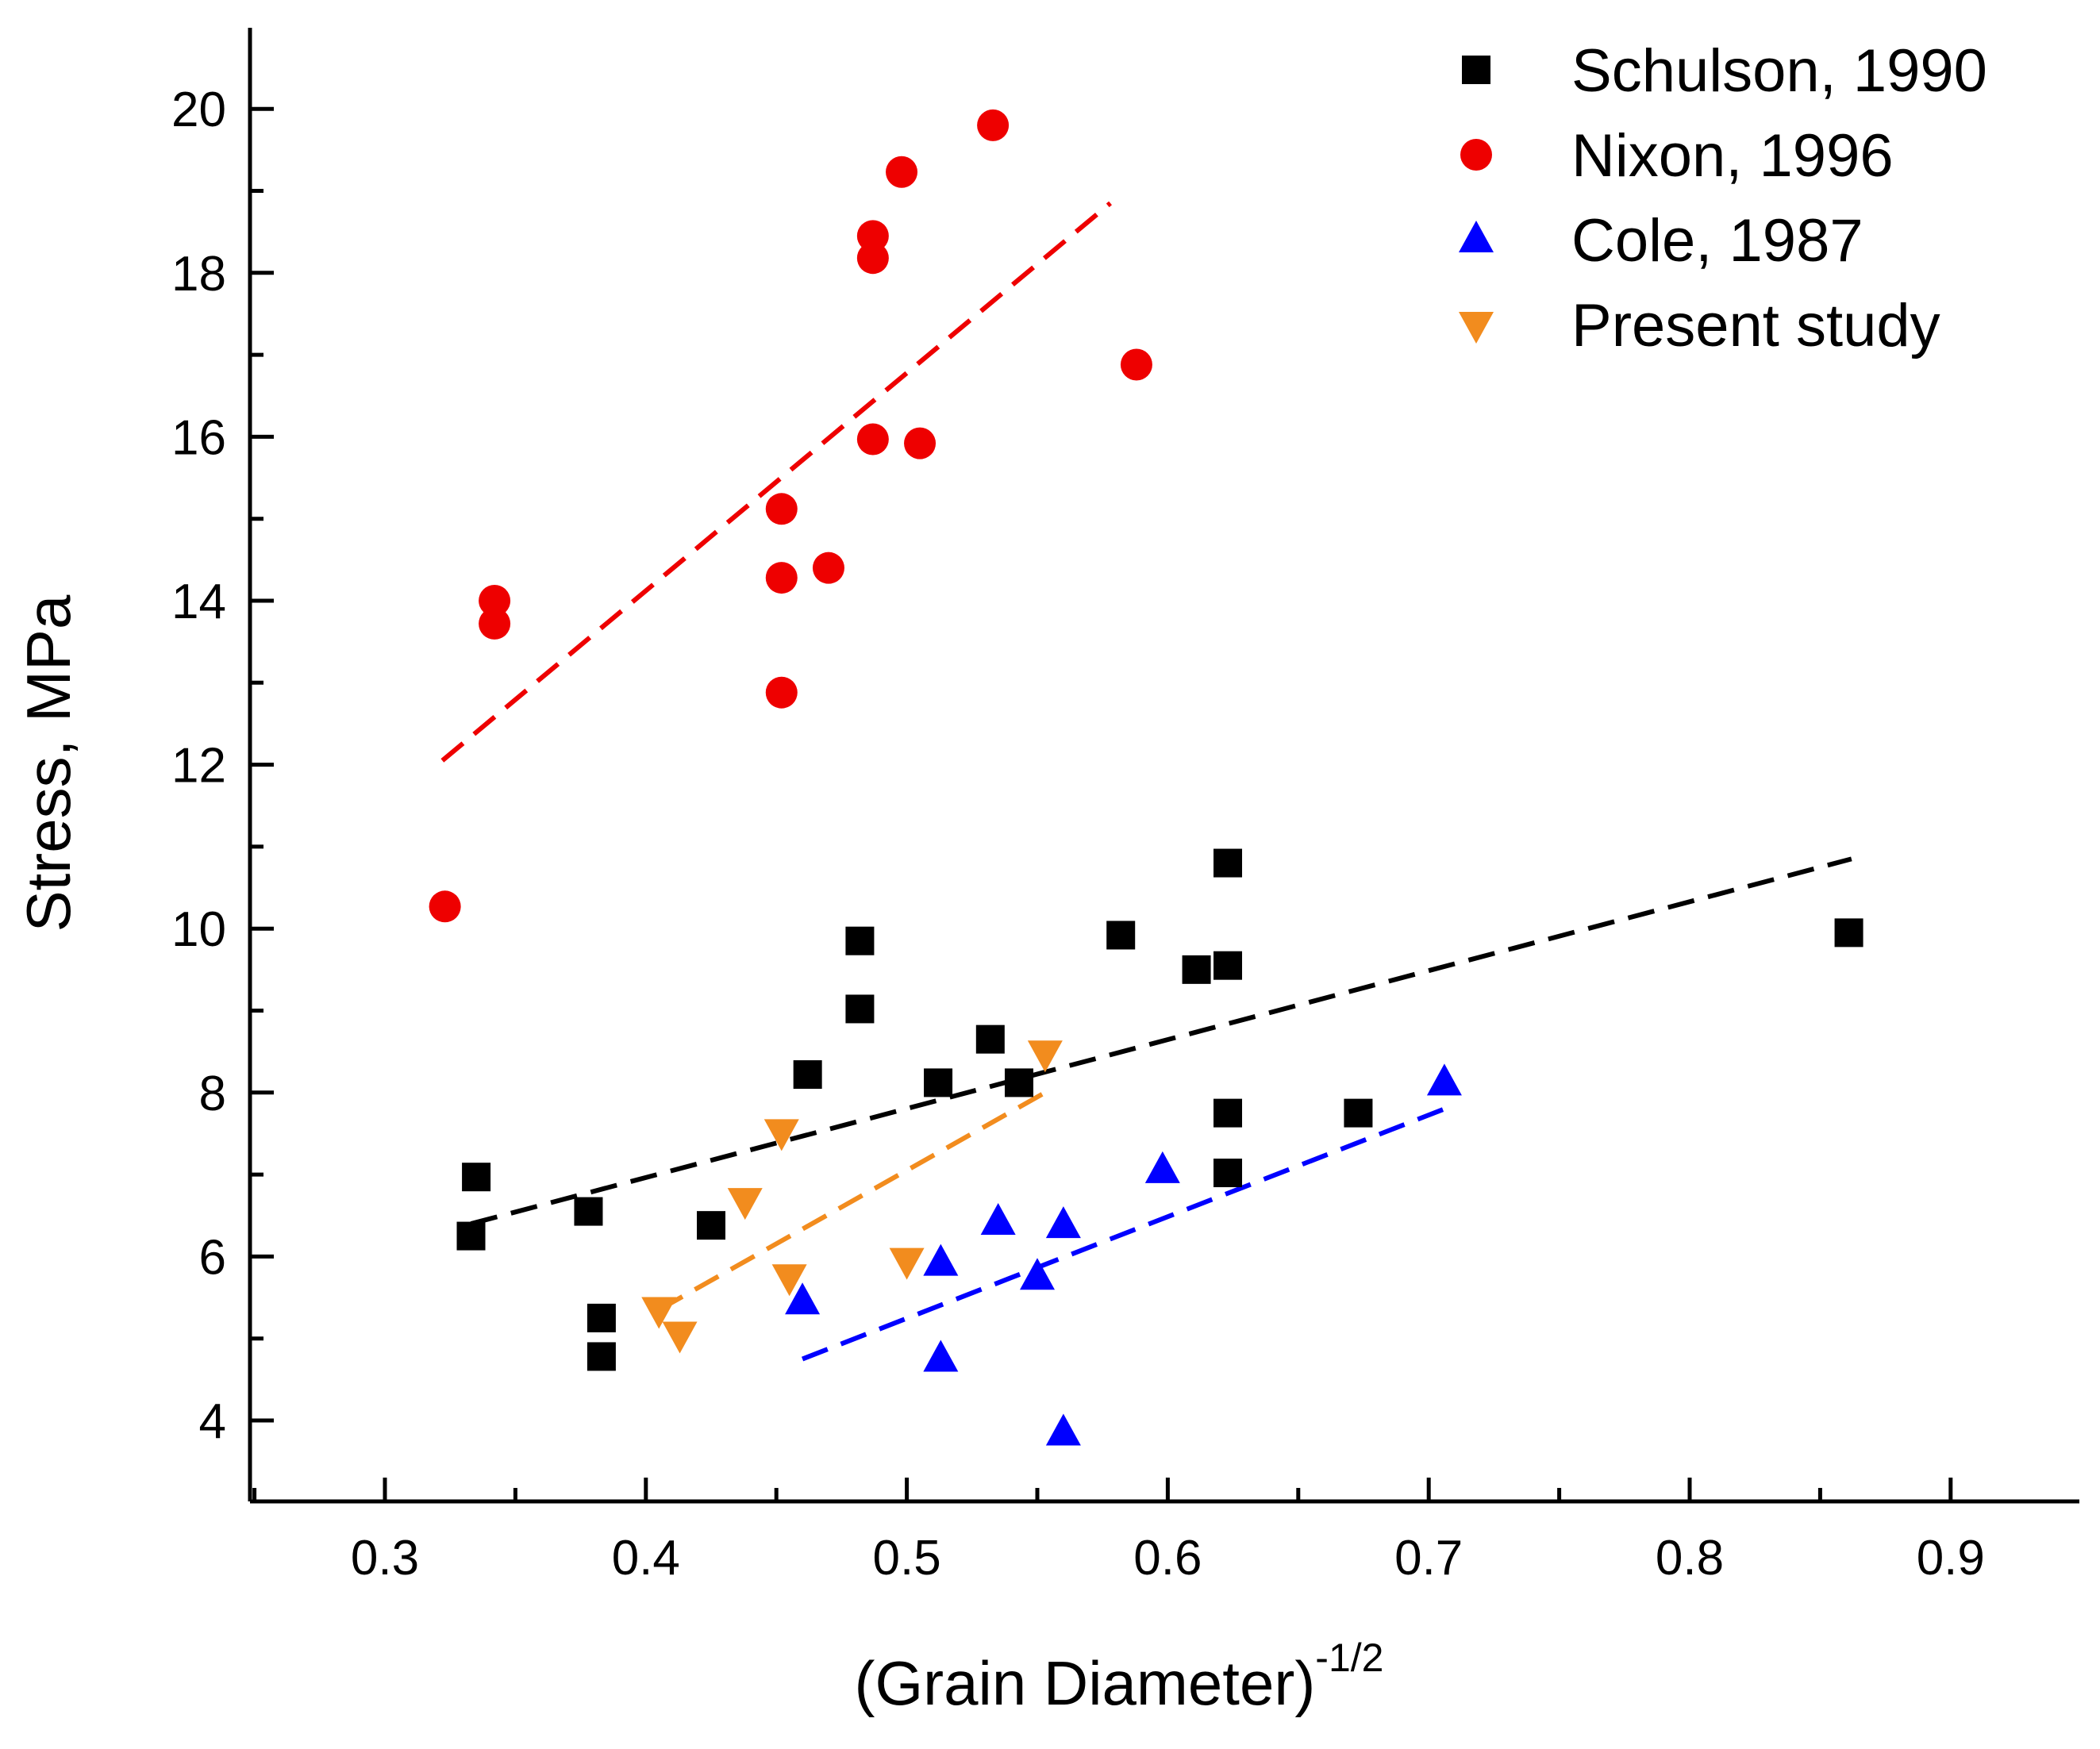  What do you see at coordinates (198, 437) in the screenshot?
I see `y-tick-label: 16` at bounding box center [198, 437].